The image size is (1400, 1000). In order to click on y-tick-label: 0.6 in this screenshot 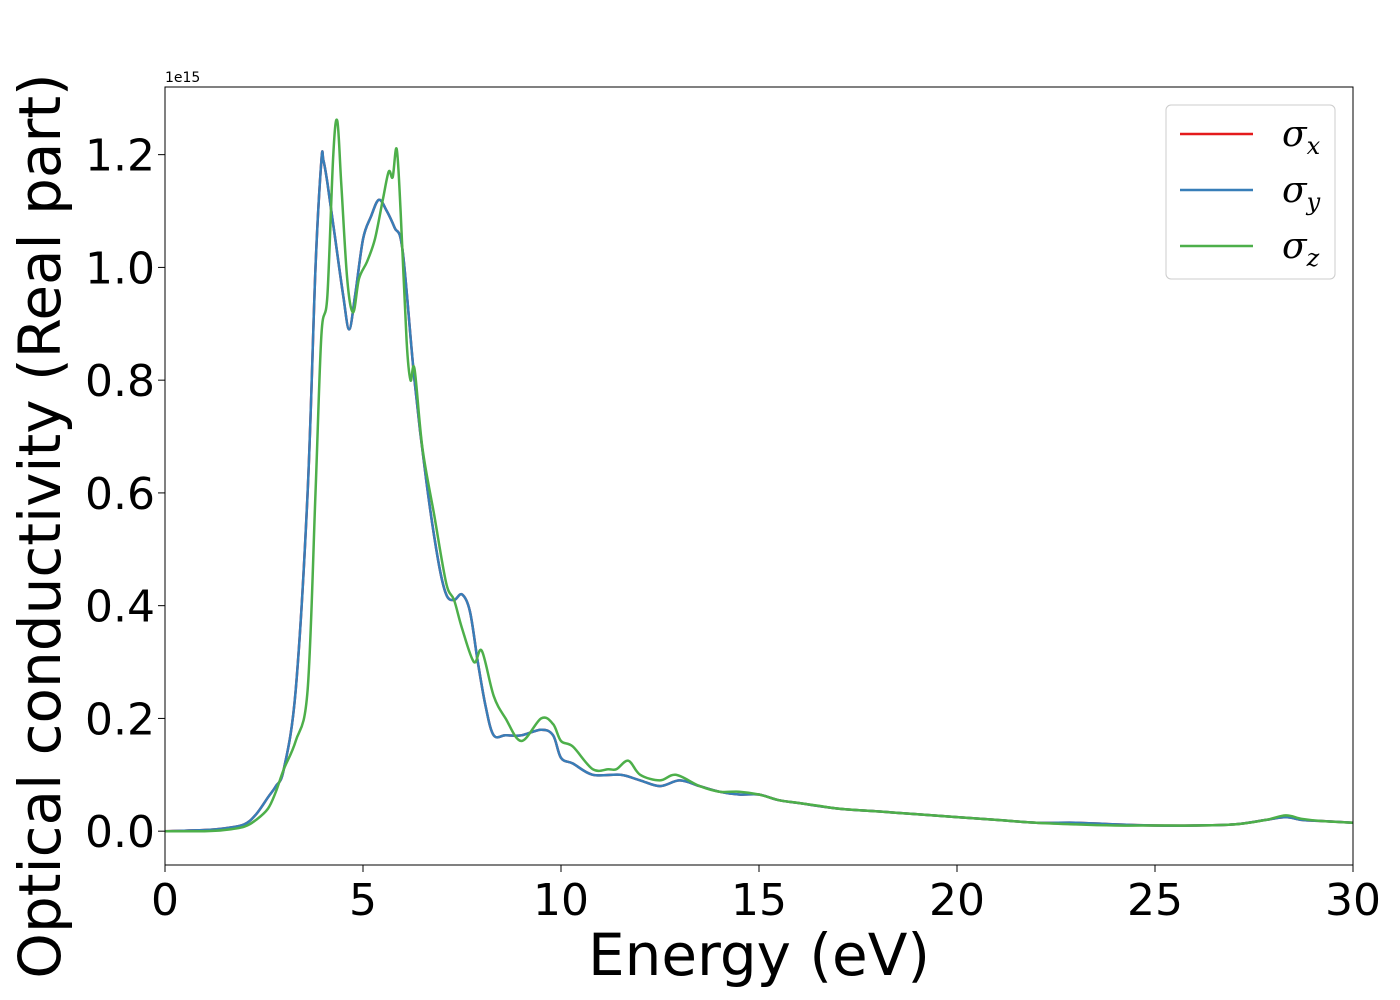, I will do `click(120, 494)`.